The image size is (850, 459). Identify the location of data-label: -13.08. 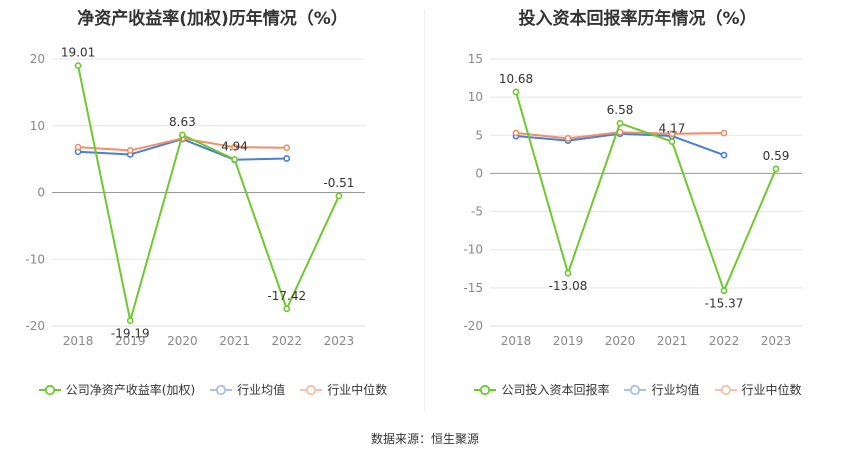
(568, 286).